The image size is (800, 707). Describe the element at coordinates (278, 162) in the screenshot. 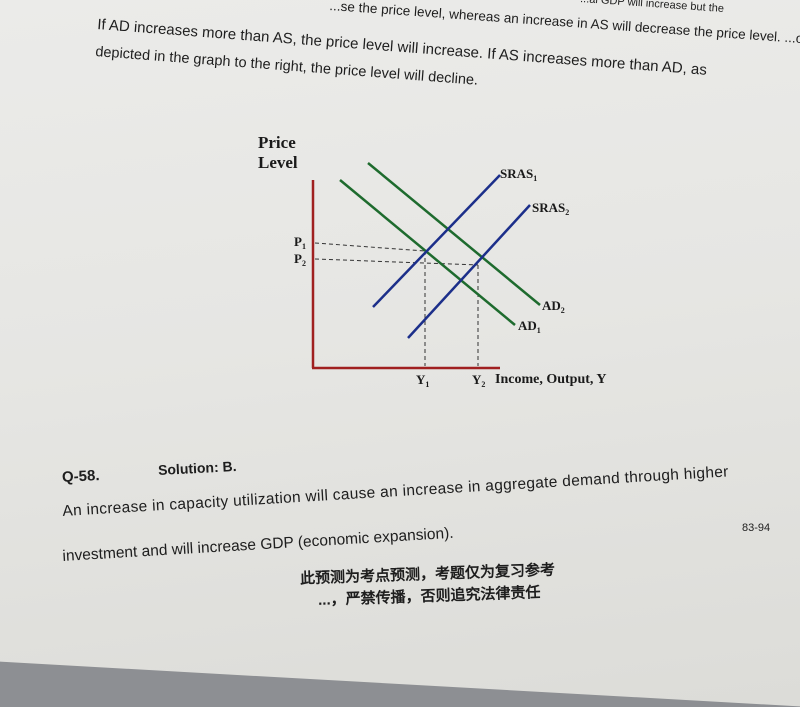

I see `y-axis-label-2: Level` at that location.